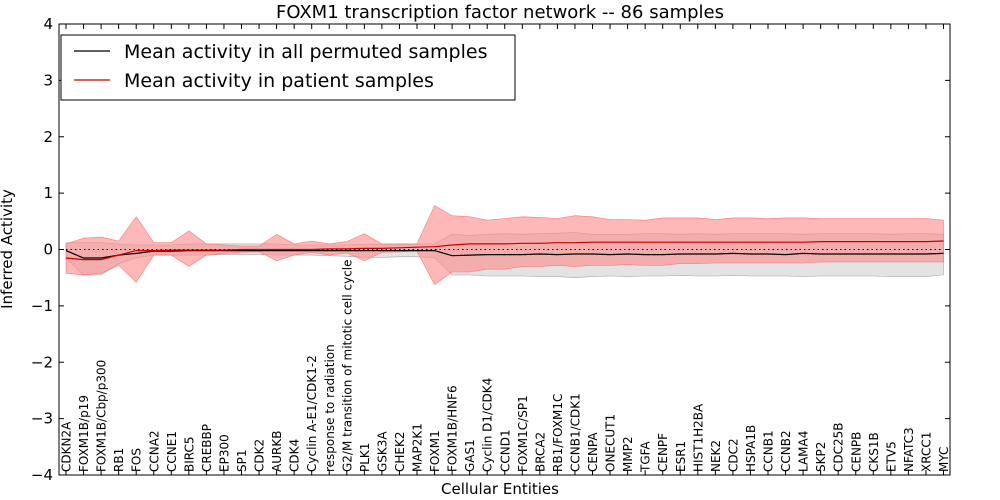  I want to click on x-tick-label: CCNB2, so click(786, 451).